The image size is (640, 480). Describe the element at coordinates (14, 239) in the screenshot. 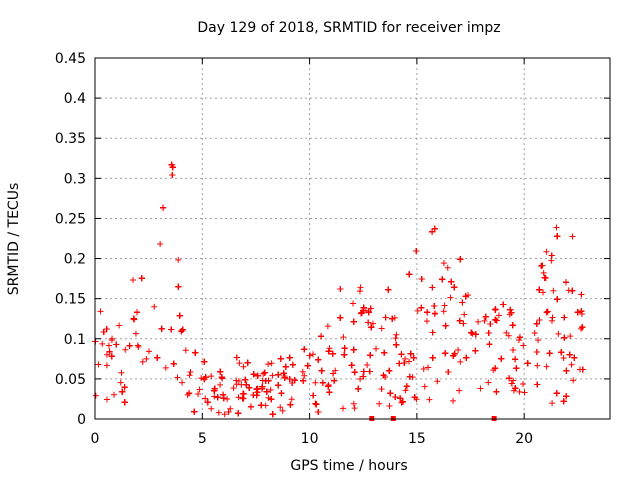

I see `y-axis-label: SRMTID / TECUs` at that location.